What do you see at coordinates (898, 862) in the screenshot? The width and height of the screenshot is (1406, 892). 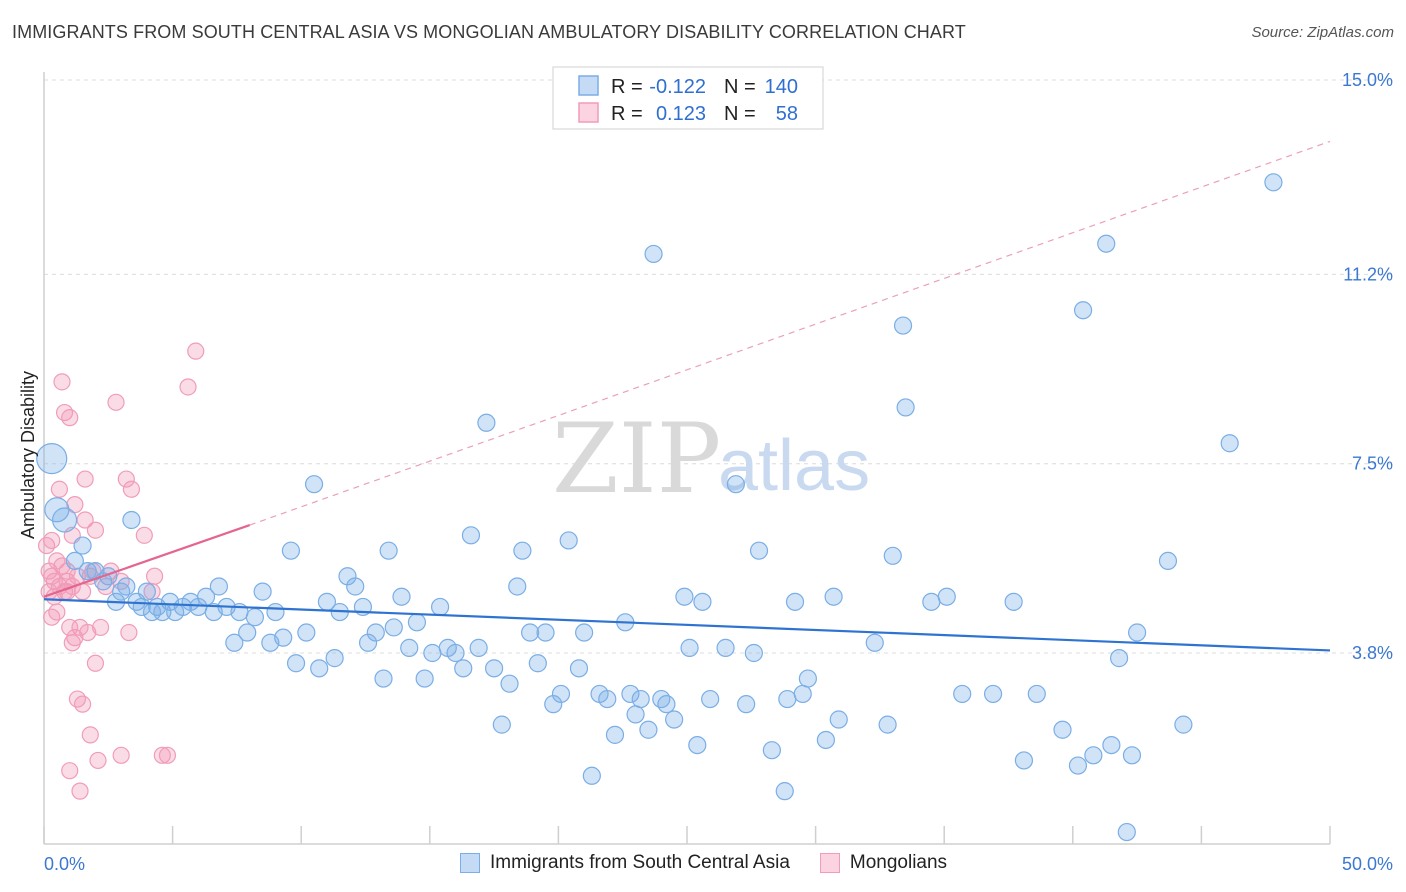 I see `legend-label-mongolians: Mongolians` at bounding box center [898, 862].